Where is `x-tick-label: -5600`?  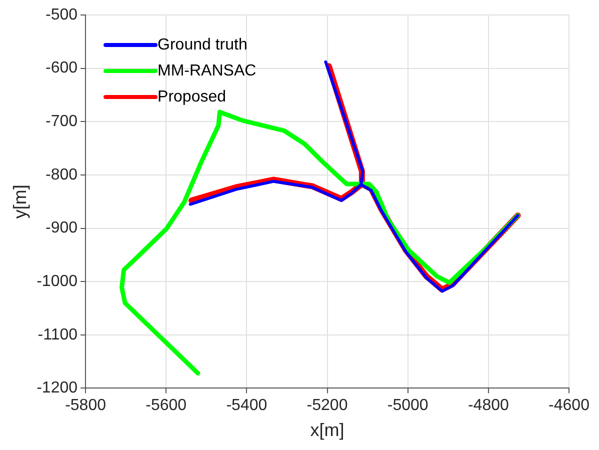
x-tick-label: -5600 is located at coordinates (166, 405).